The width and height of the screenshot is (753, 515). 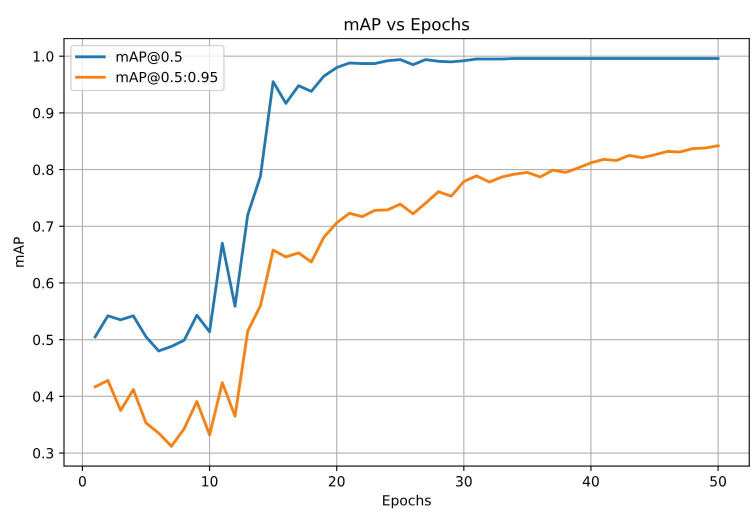 I want to click on legend-label: mAP@0.5, so click(x=149, y=57).